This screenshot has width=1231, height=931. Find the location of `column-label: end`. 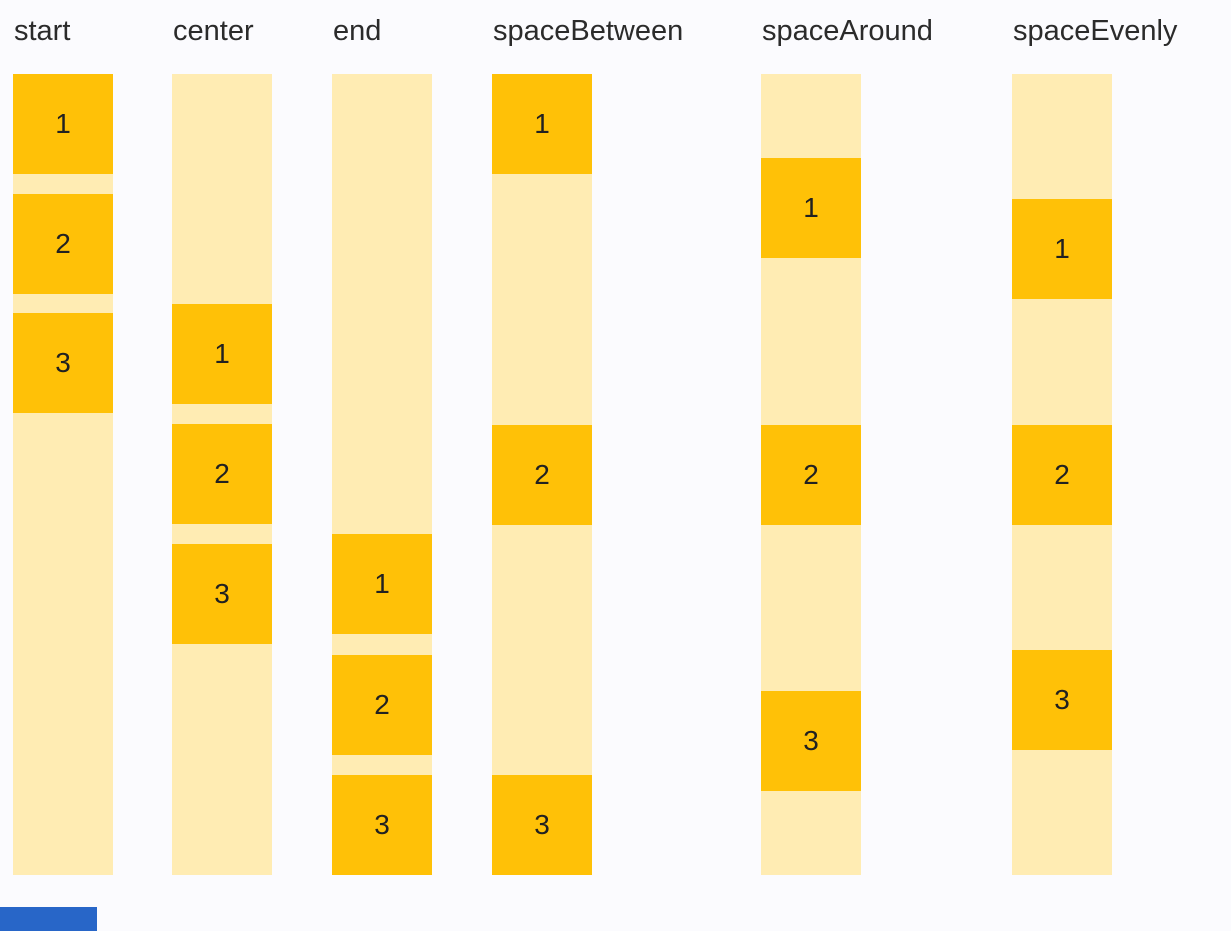

column-label: end is located at coordinates (357, 31).